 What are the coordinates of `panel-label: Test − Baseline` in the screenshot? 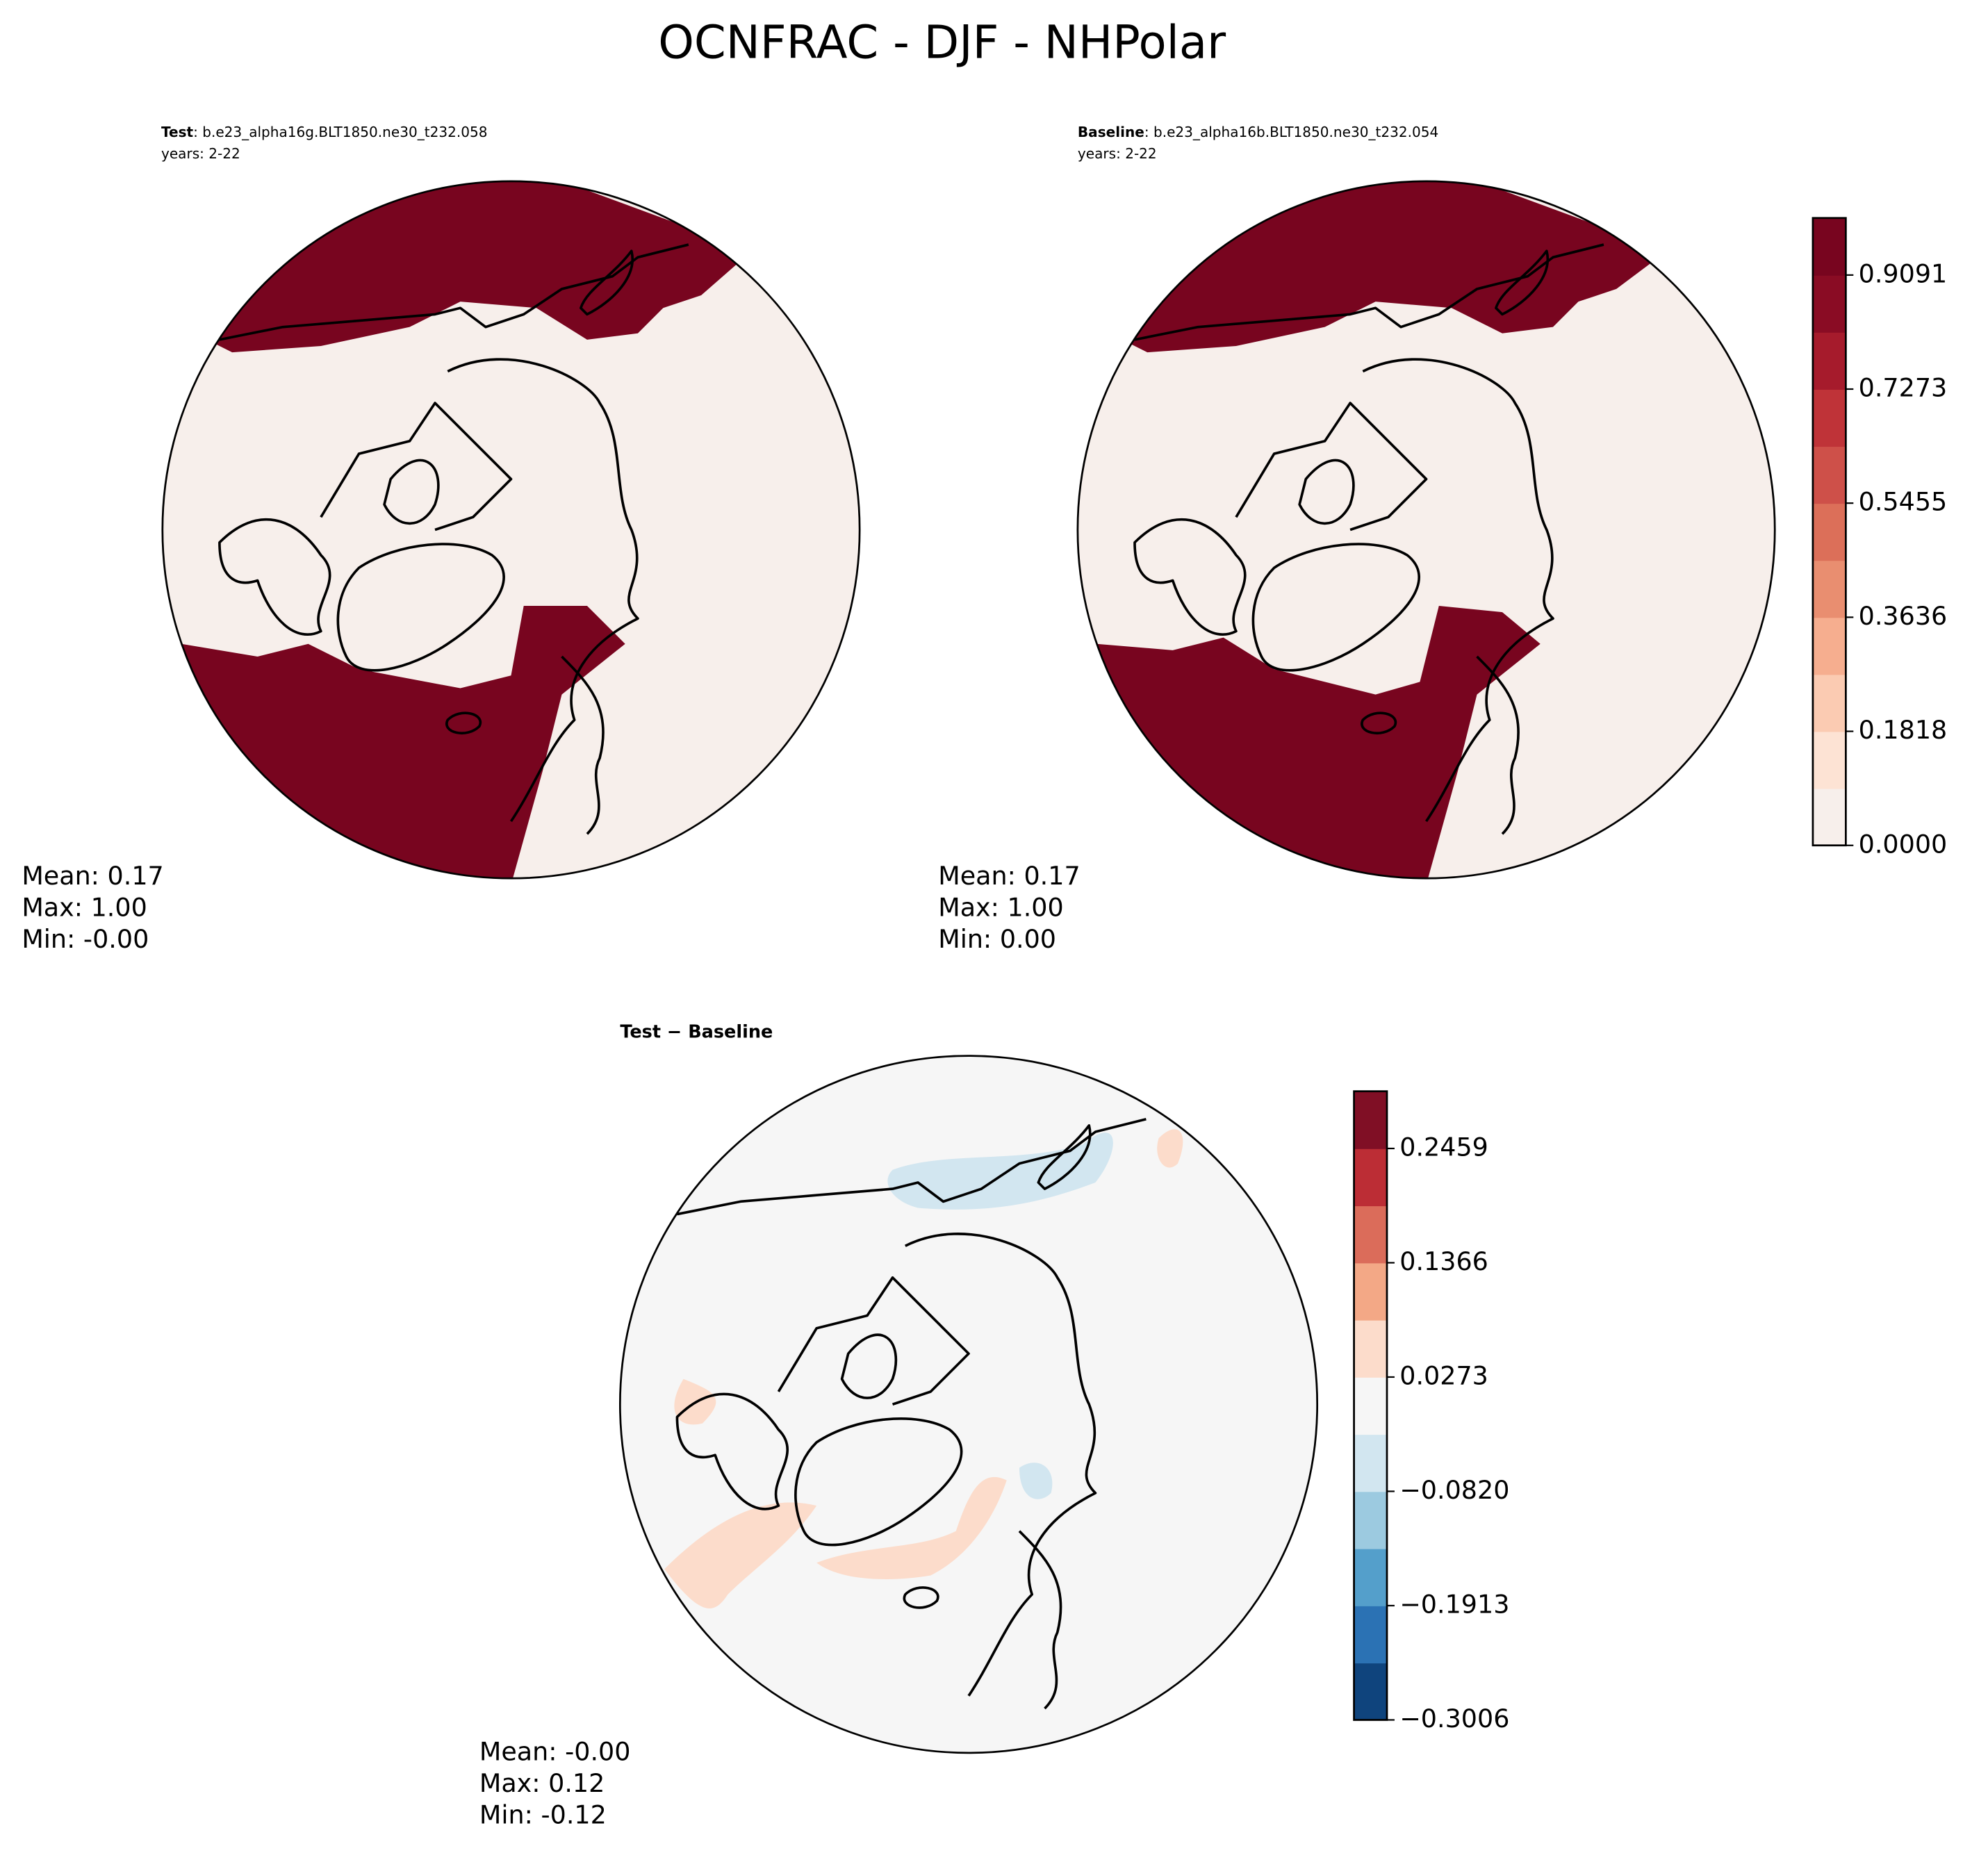 It's located at (696, 1032).